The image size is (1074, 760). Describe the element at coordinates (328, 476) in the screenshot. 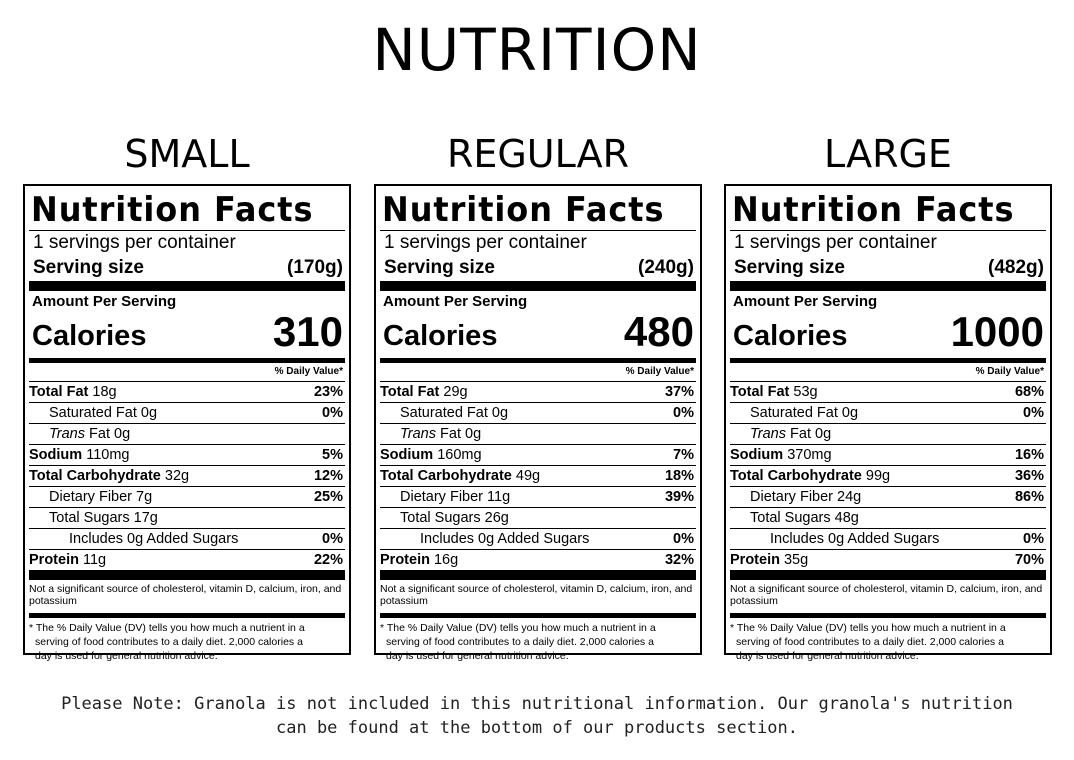

I see `carbohydrate-pct: 12%` at that location.